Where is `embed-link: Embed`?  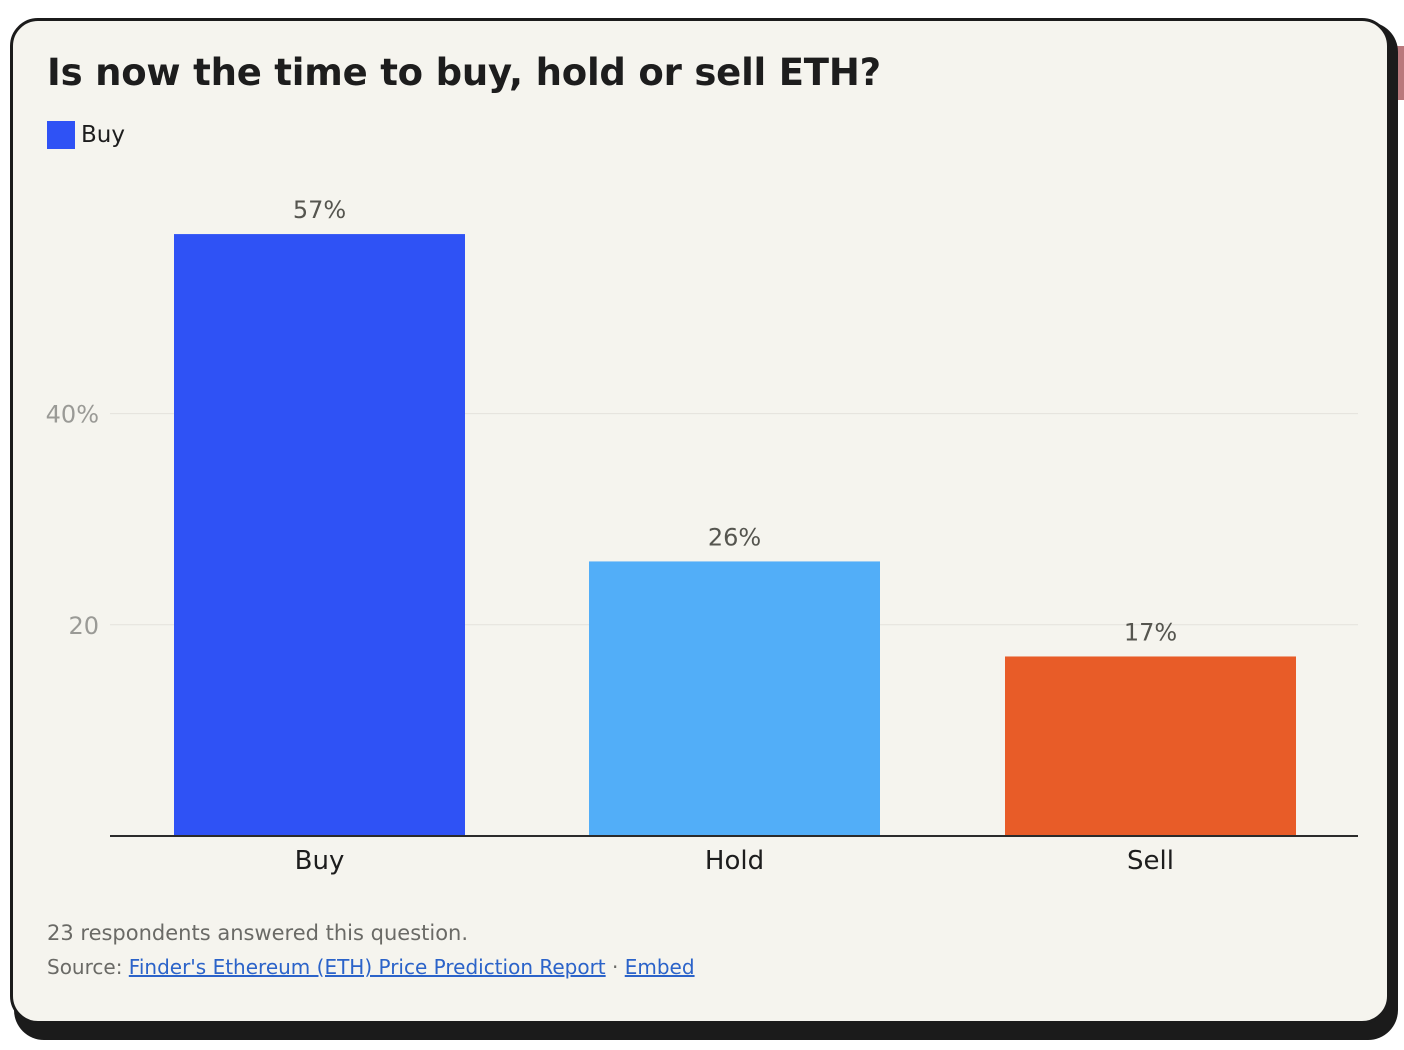 embed-link: Embed is located at coordinates (659, 967).